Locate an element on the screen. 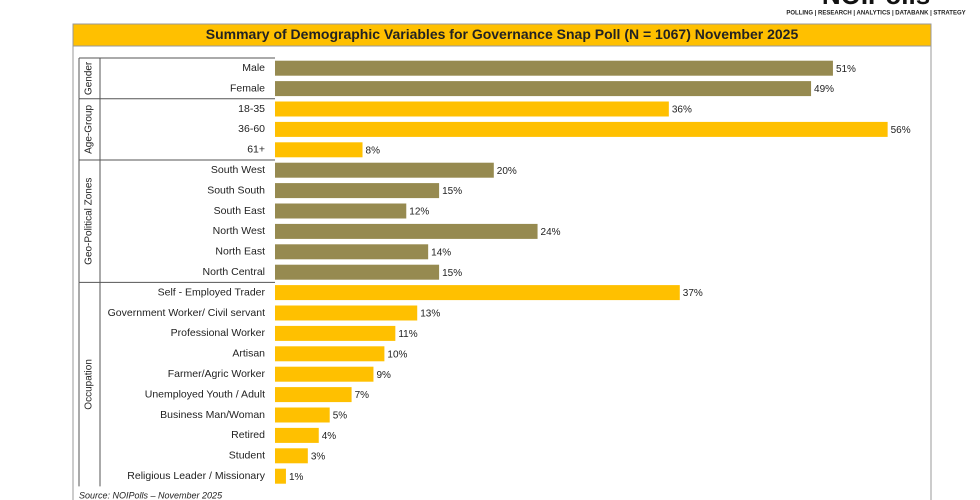 This screenshot has width=980, height=500. category-label: Female is located at coordinates (247, 88).